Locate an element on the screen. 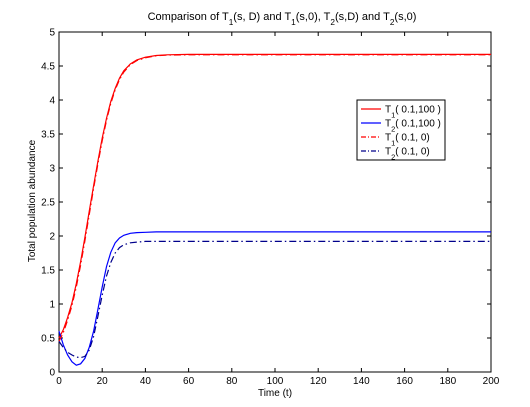 The height and width of the screenshot is (407, 530). x-tick-label: 20 is located at coordinates (103, 381).